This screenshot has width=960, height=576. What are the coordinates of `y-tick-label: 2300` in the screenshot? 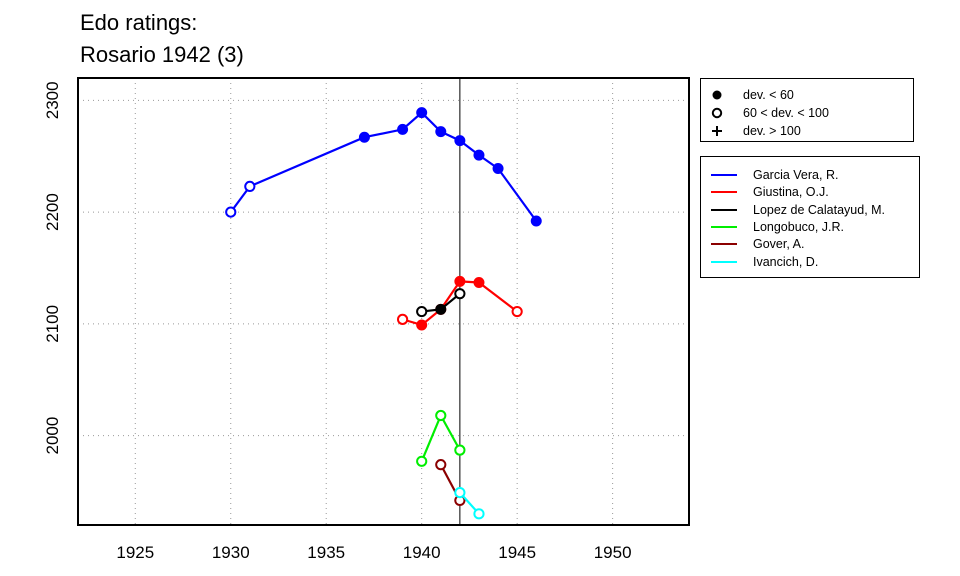 It's located at (52, 100).